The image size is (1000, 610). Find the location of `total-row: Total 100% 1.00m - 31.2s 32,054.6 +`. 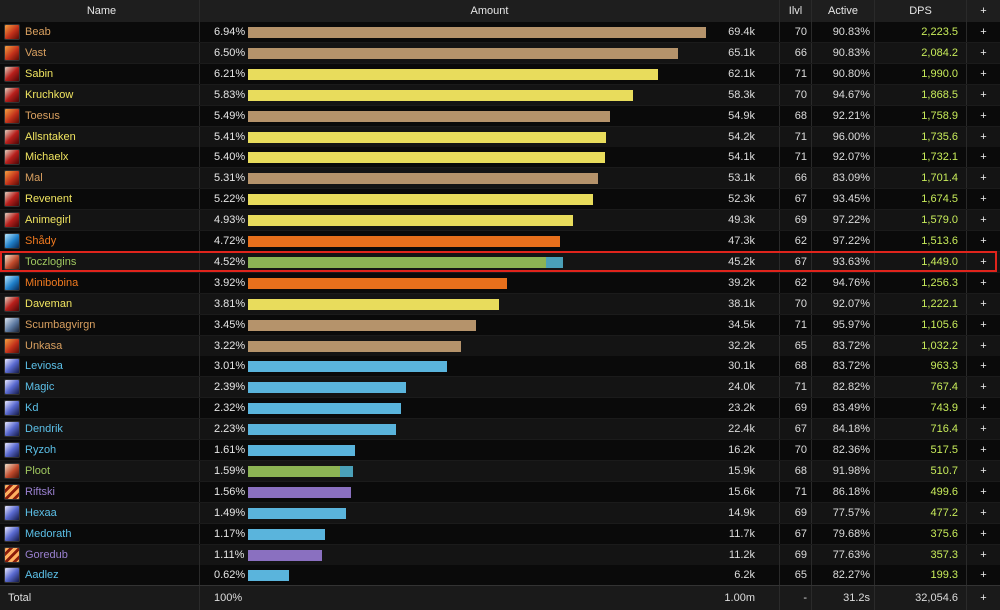

total-row: Total 100% 1.00m - 31.2s 32,054.6 + is located at coordinates (500, 597).